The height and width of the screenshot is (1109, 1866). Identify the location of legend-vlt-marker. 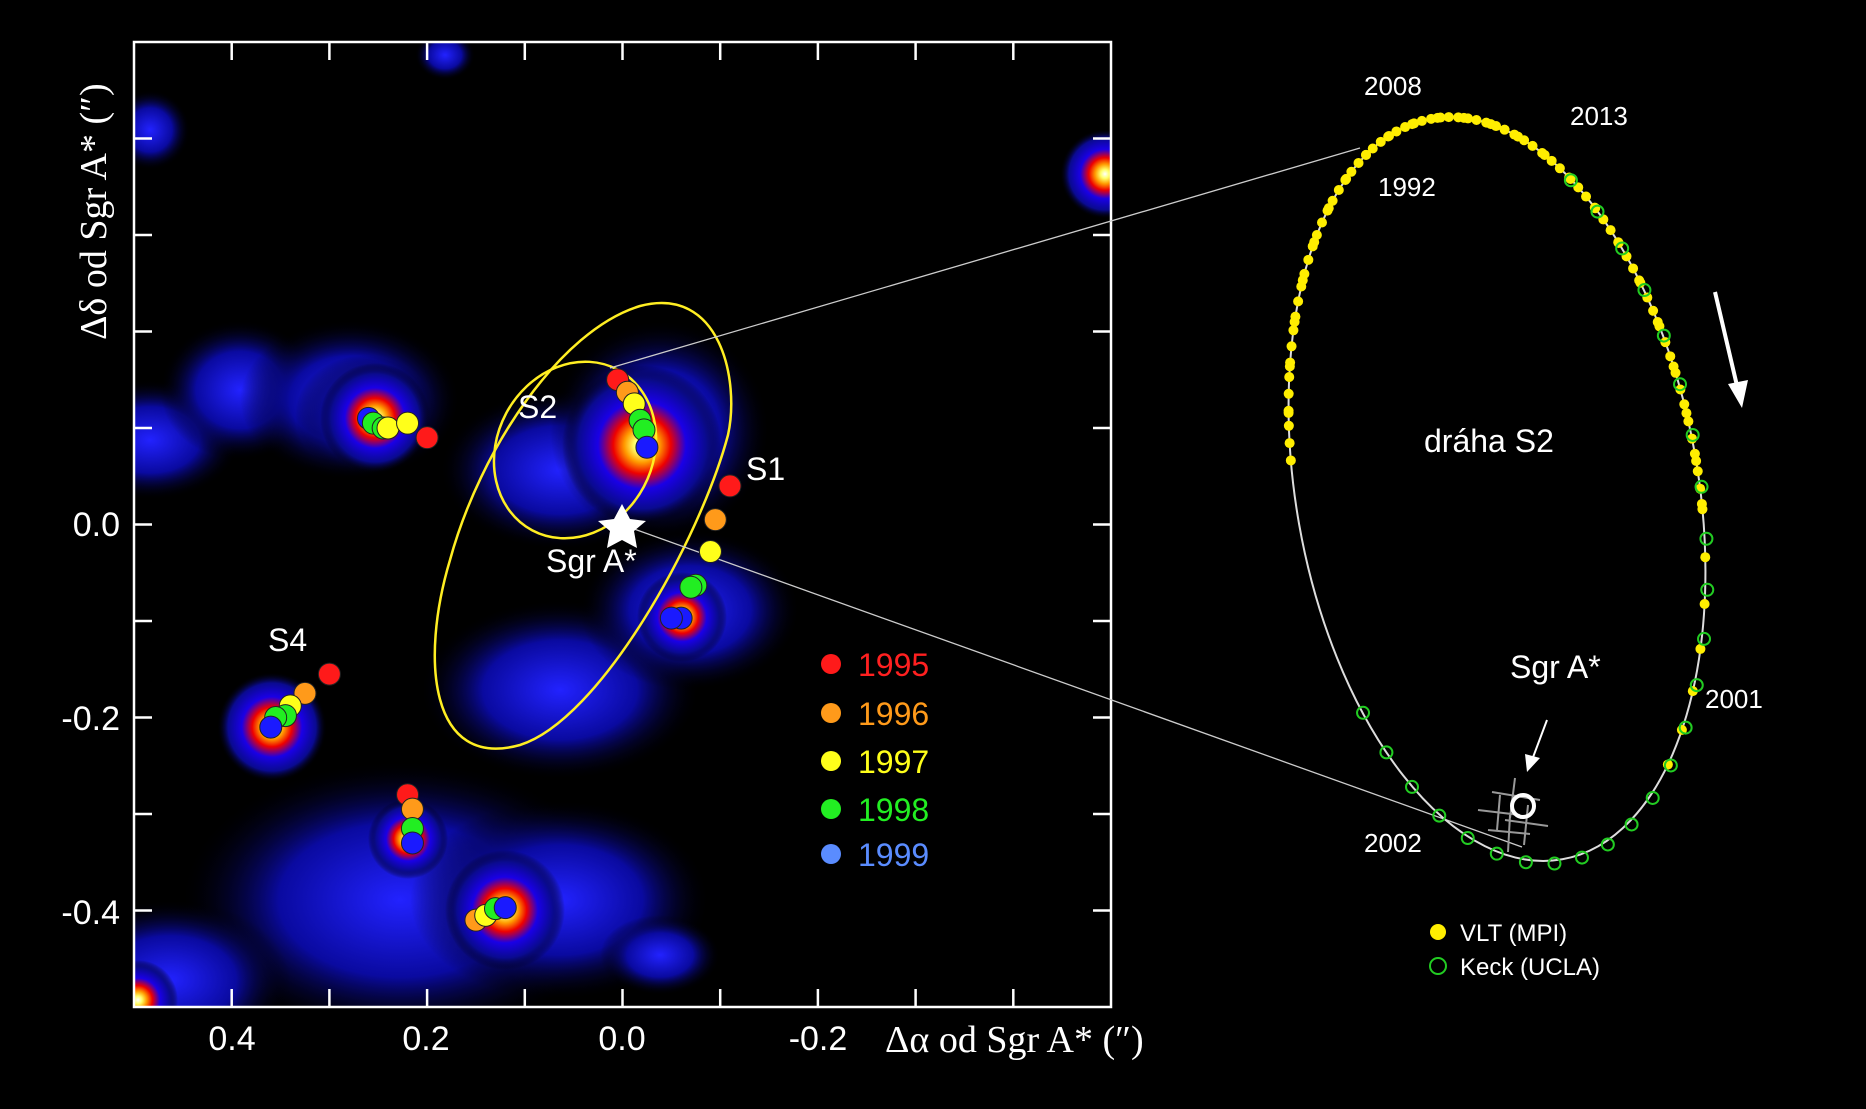
(1438, 932).